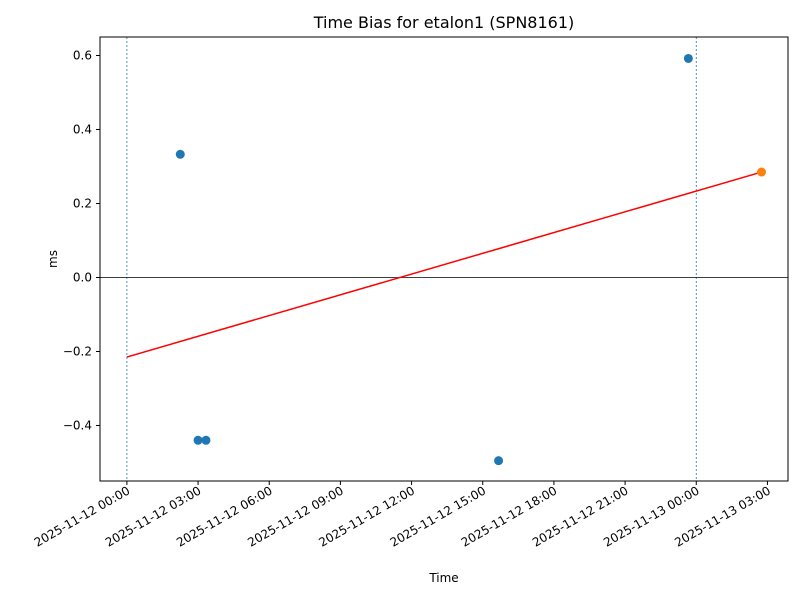 The image size is (800, 600). What do you see at coordinates (77, 426) in the screenshot?
I see `y-tick-label: −0.4` at bounding box center [77, 426].